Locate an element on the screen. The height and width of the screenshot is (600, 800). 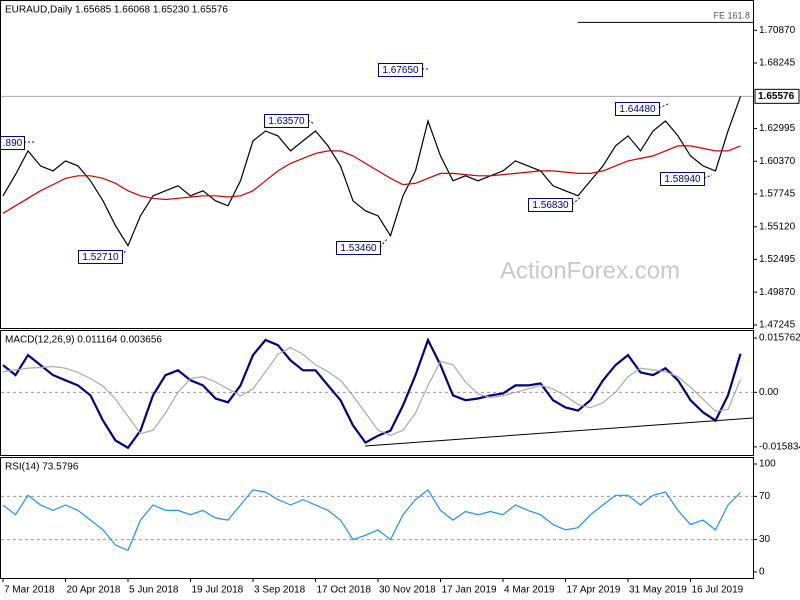
y-tick-label: 1.55120 is located at coordinates (777, 226).